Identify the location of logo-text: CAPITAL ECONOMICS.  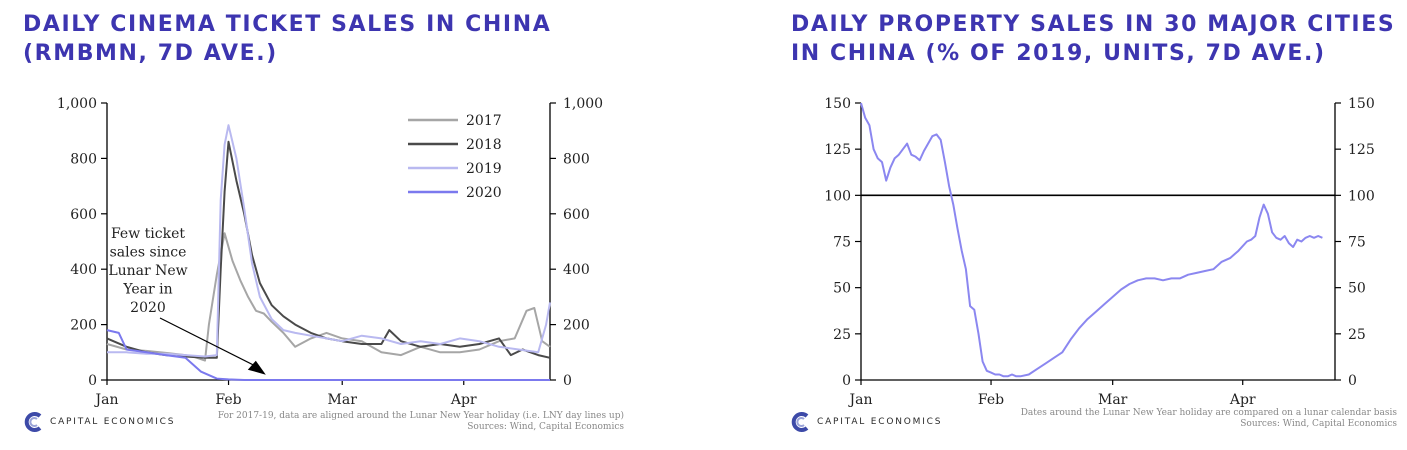
(113, 422).